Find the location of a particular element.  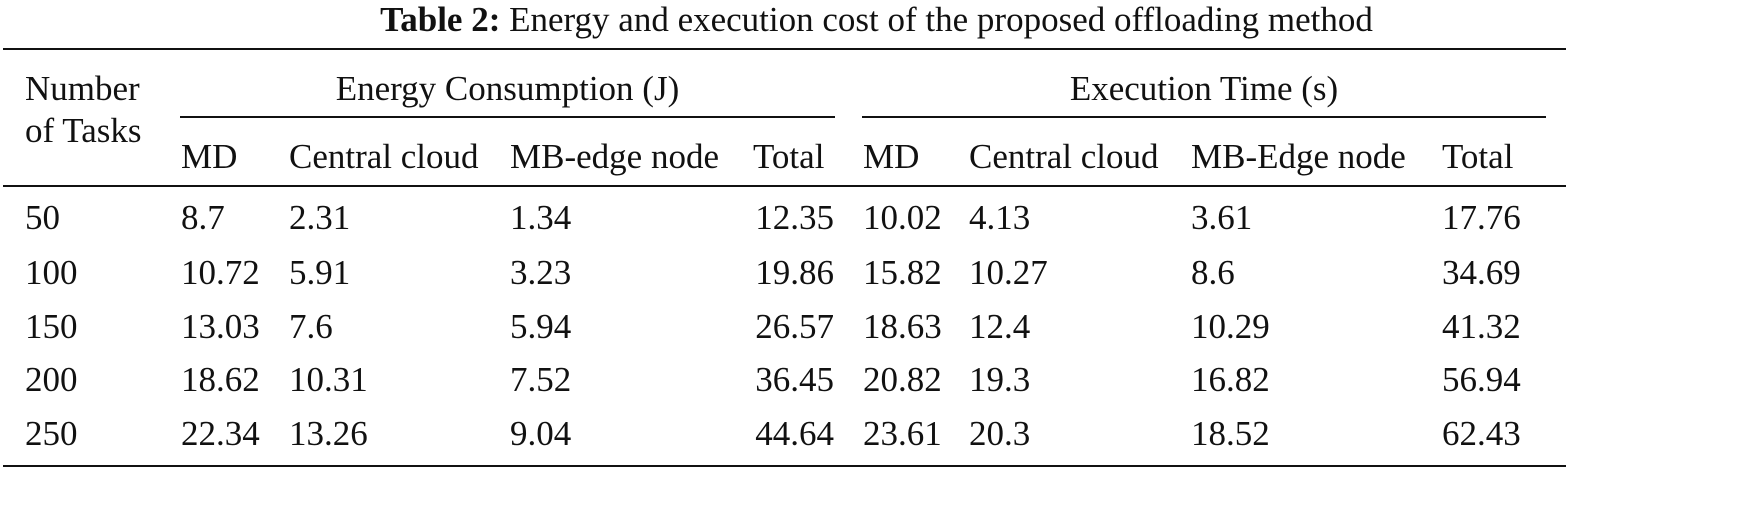

header-energy-group: Energy Consumption (J) is located at coordinates (507, 88).